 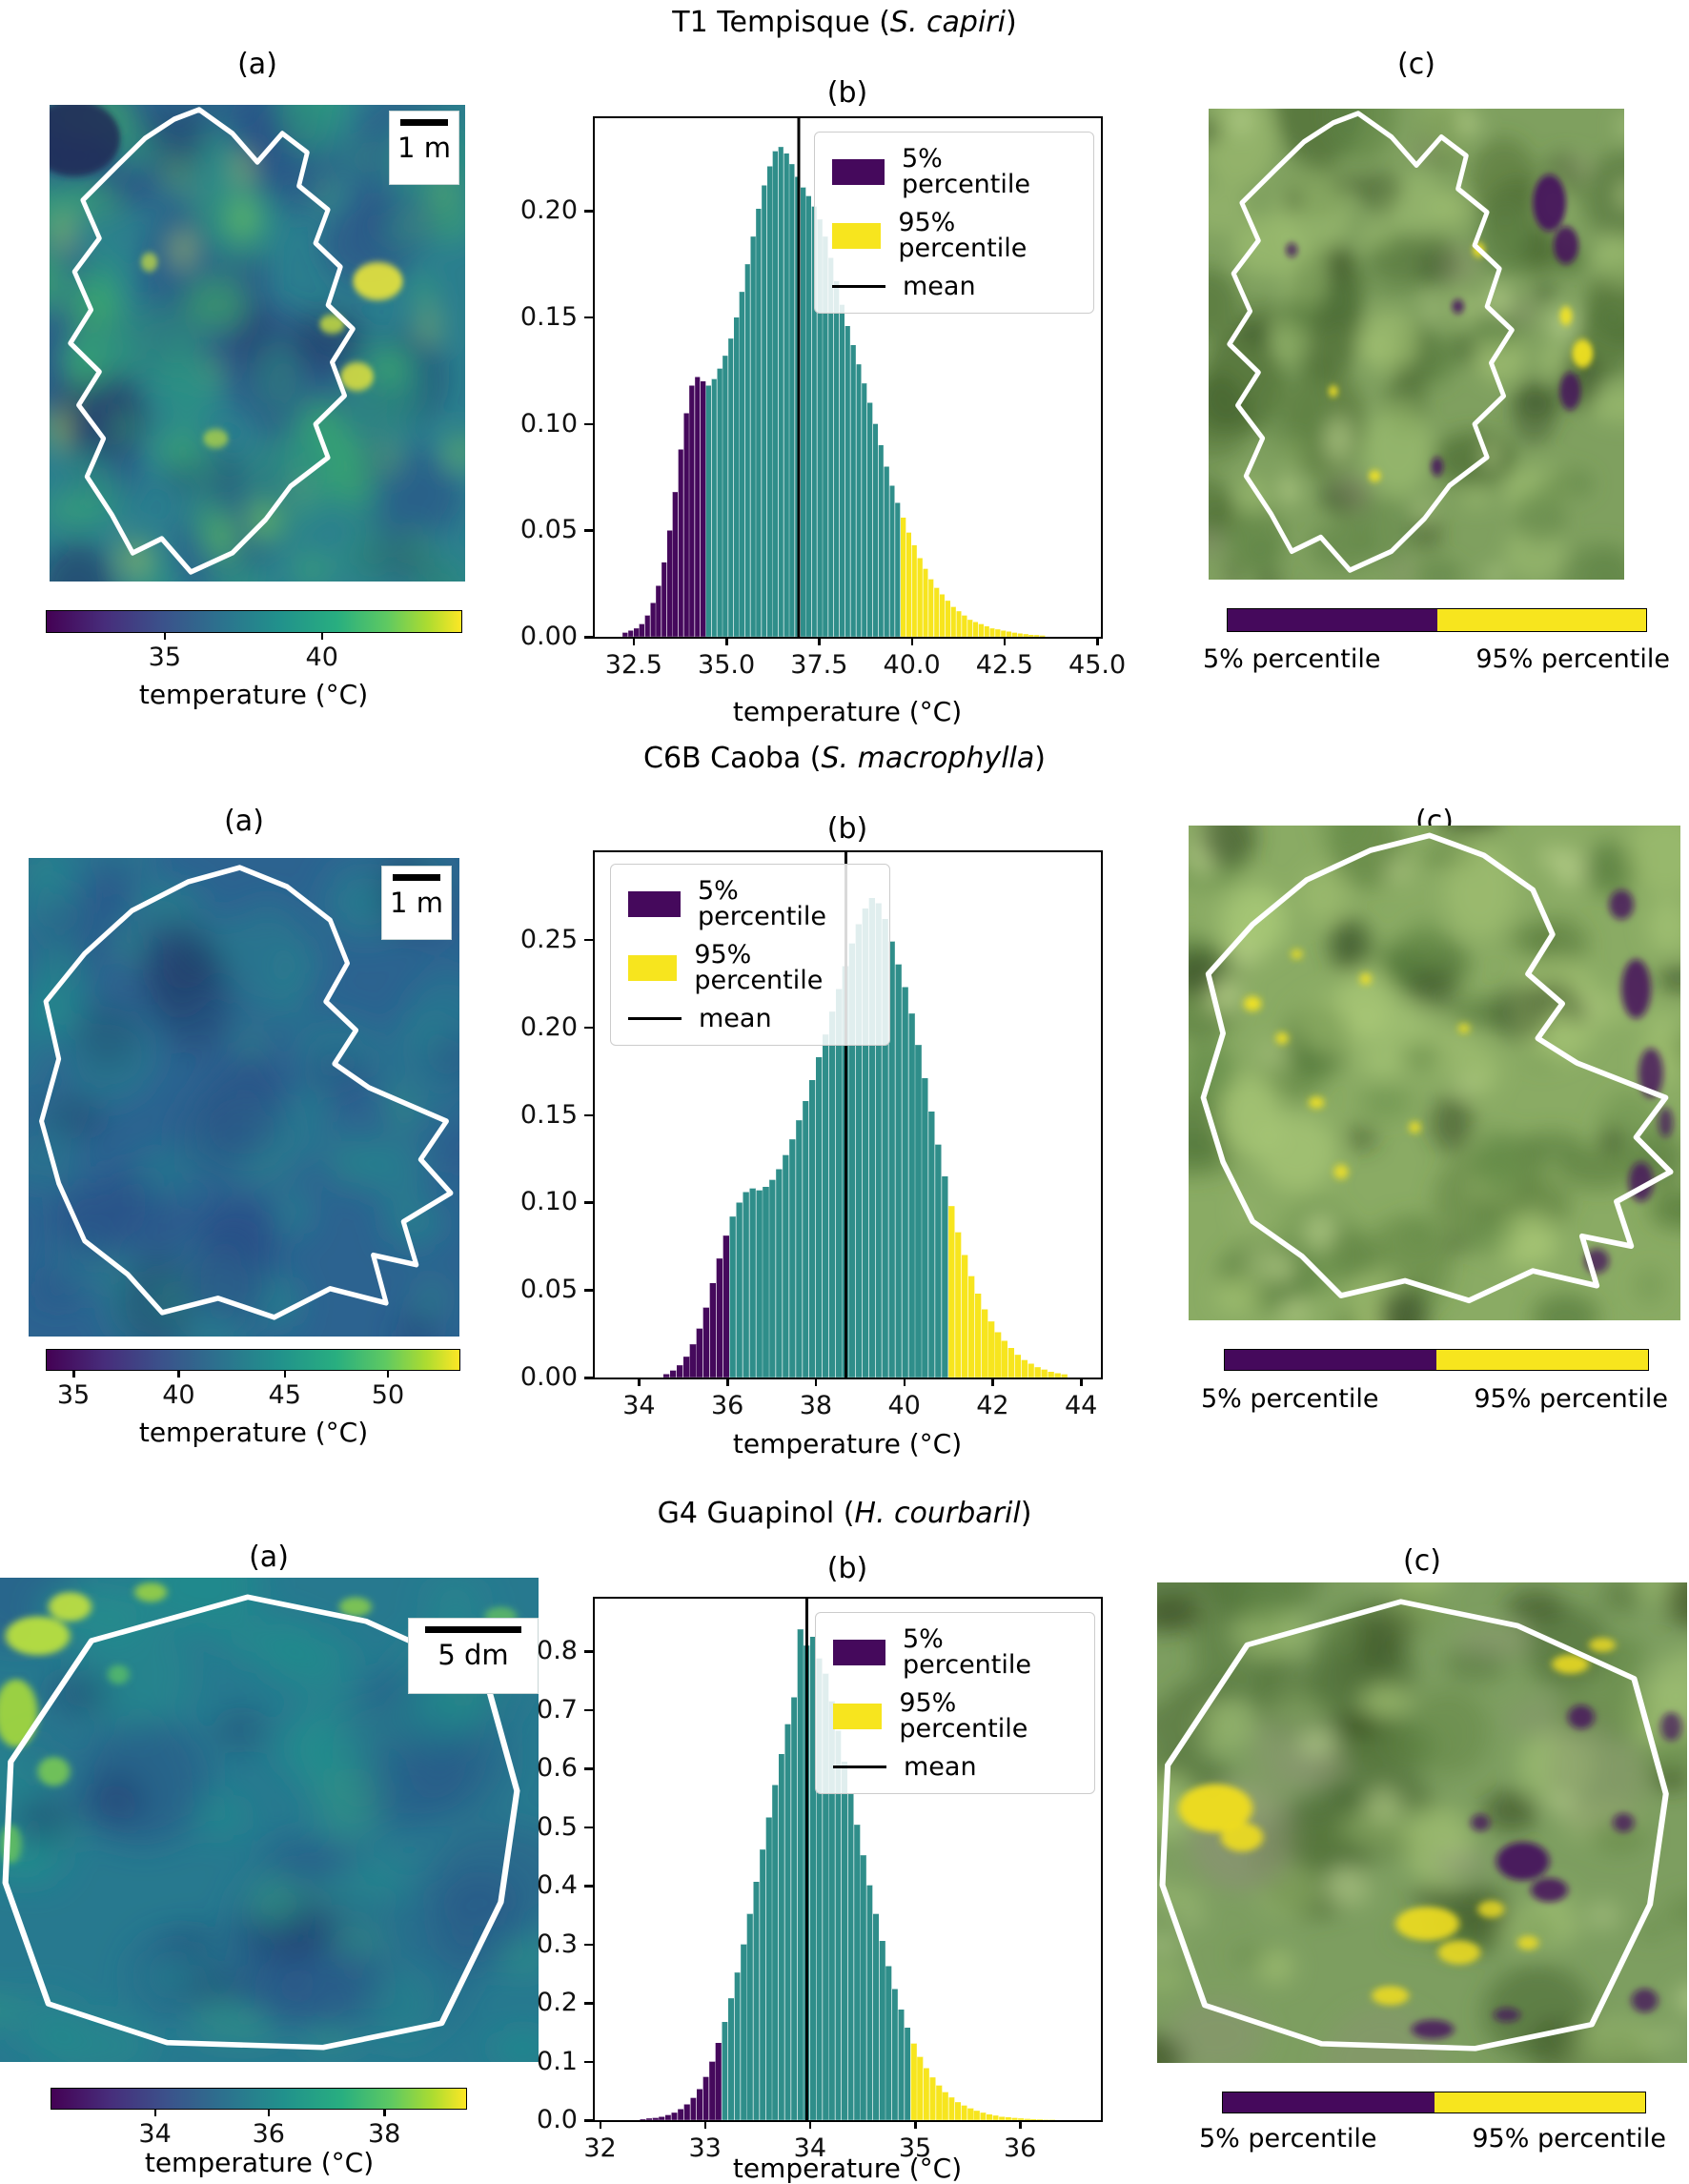 What do you see at coordinates (819, 665) in the screenshot?
I see `x-tick-label: 37.5` at bounding box center [819, 665].